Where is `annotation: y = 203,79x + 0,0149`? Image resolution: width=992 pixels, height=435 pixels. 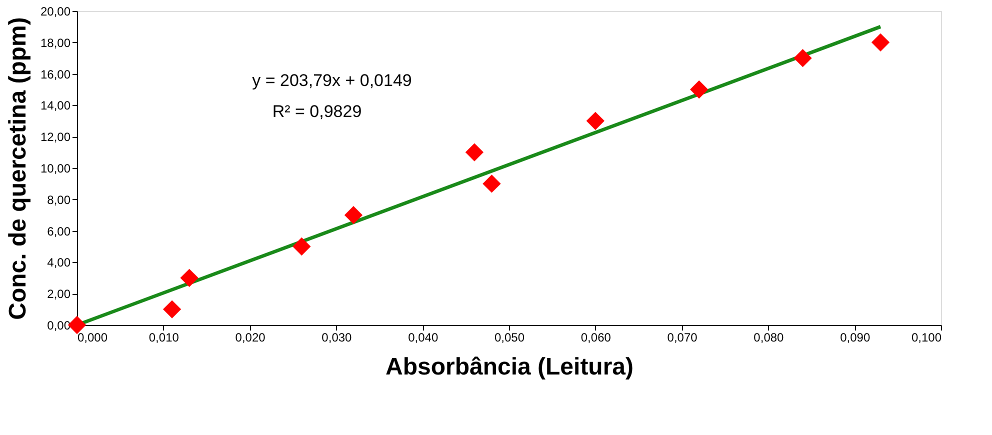 annotation: y = 203,79x + 0,0149 is located at coordinates (332, 80).